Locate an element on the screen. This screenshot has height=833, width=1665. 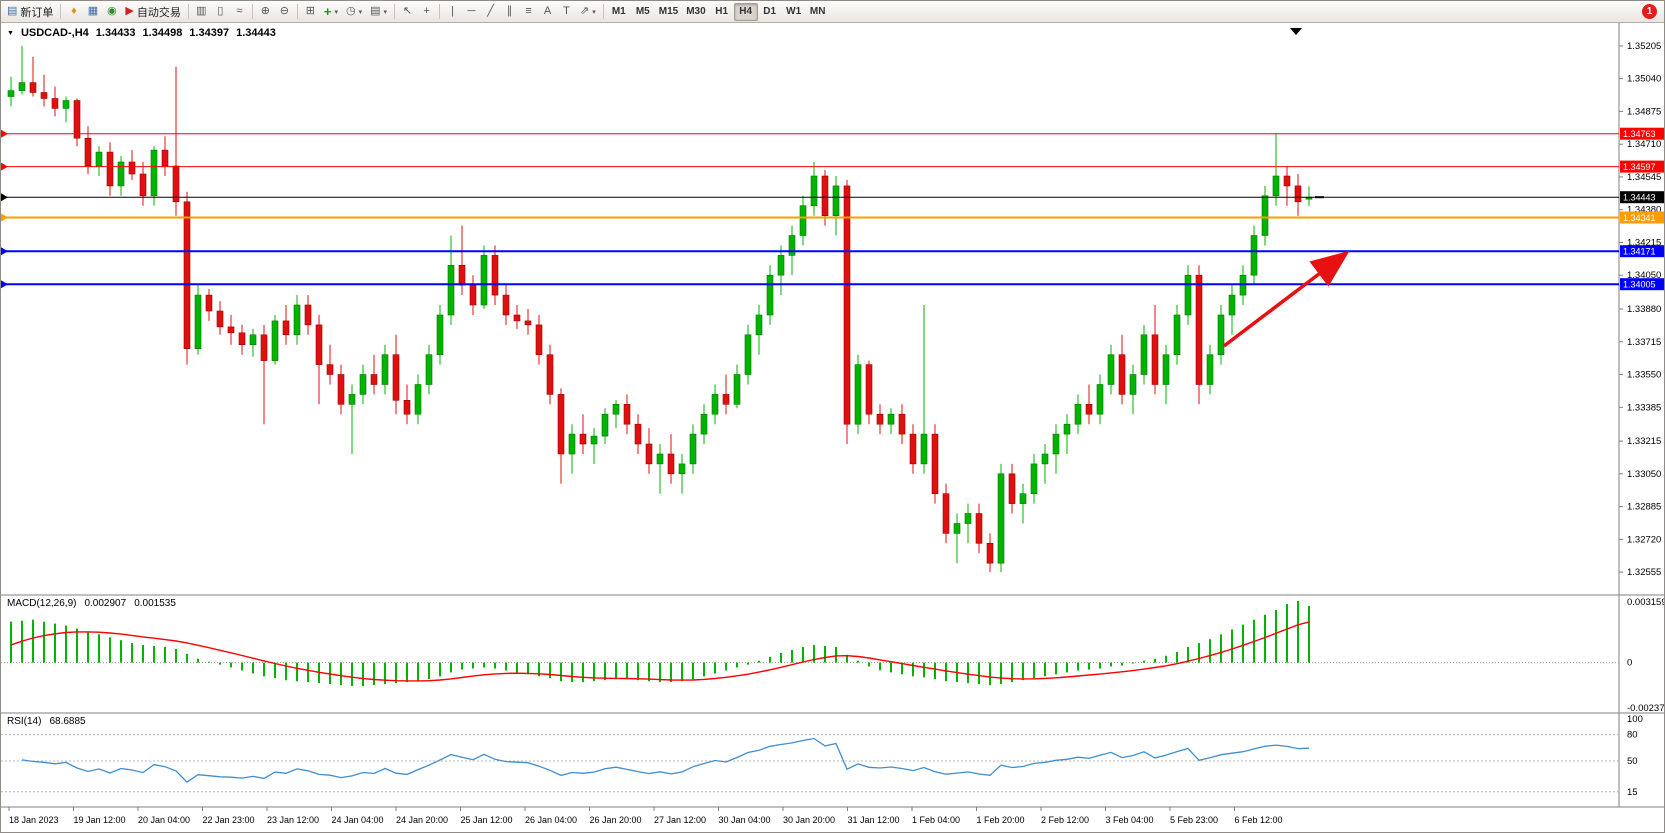
macd-label: MACD(12,26,9) 0.002907 0.001535 is located at coordinates (91, 603).